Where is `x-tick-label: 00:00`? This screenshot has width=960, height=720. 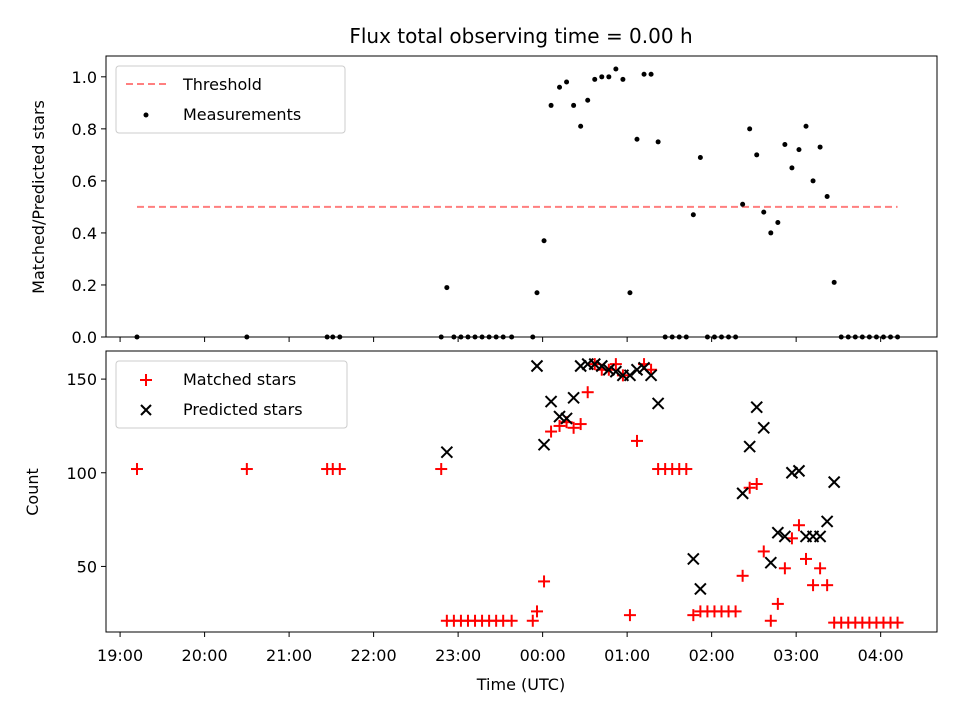
x-tick-label: 00:00 is located at coordinates (543, 655).